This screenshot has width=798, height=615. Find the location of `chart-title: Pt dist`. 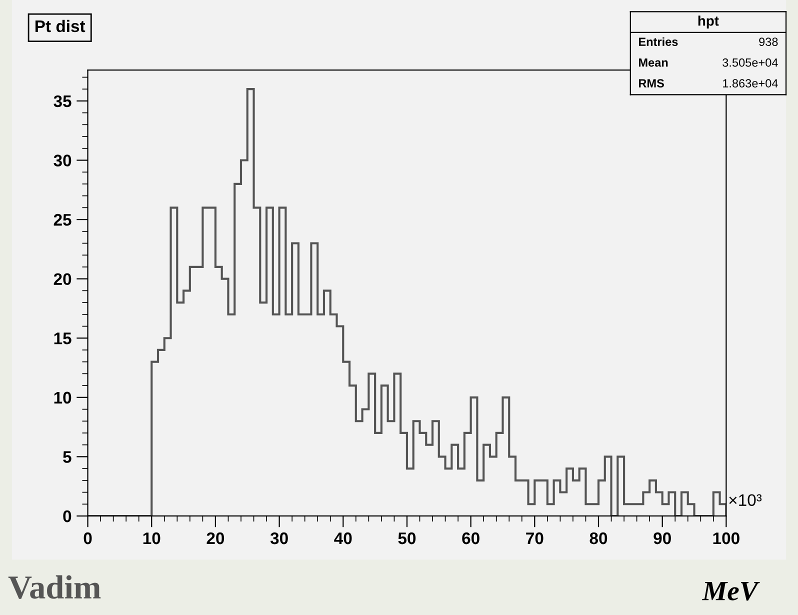

chart-title: Pt dist is located at coordinates (61, 26).